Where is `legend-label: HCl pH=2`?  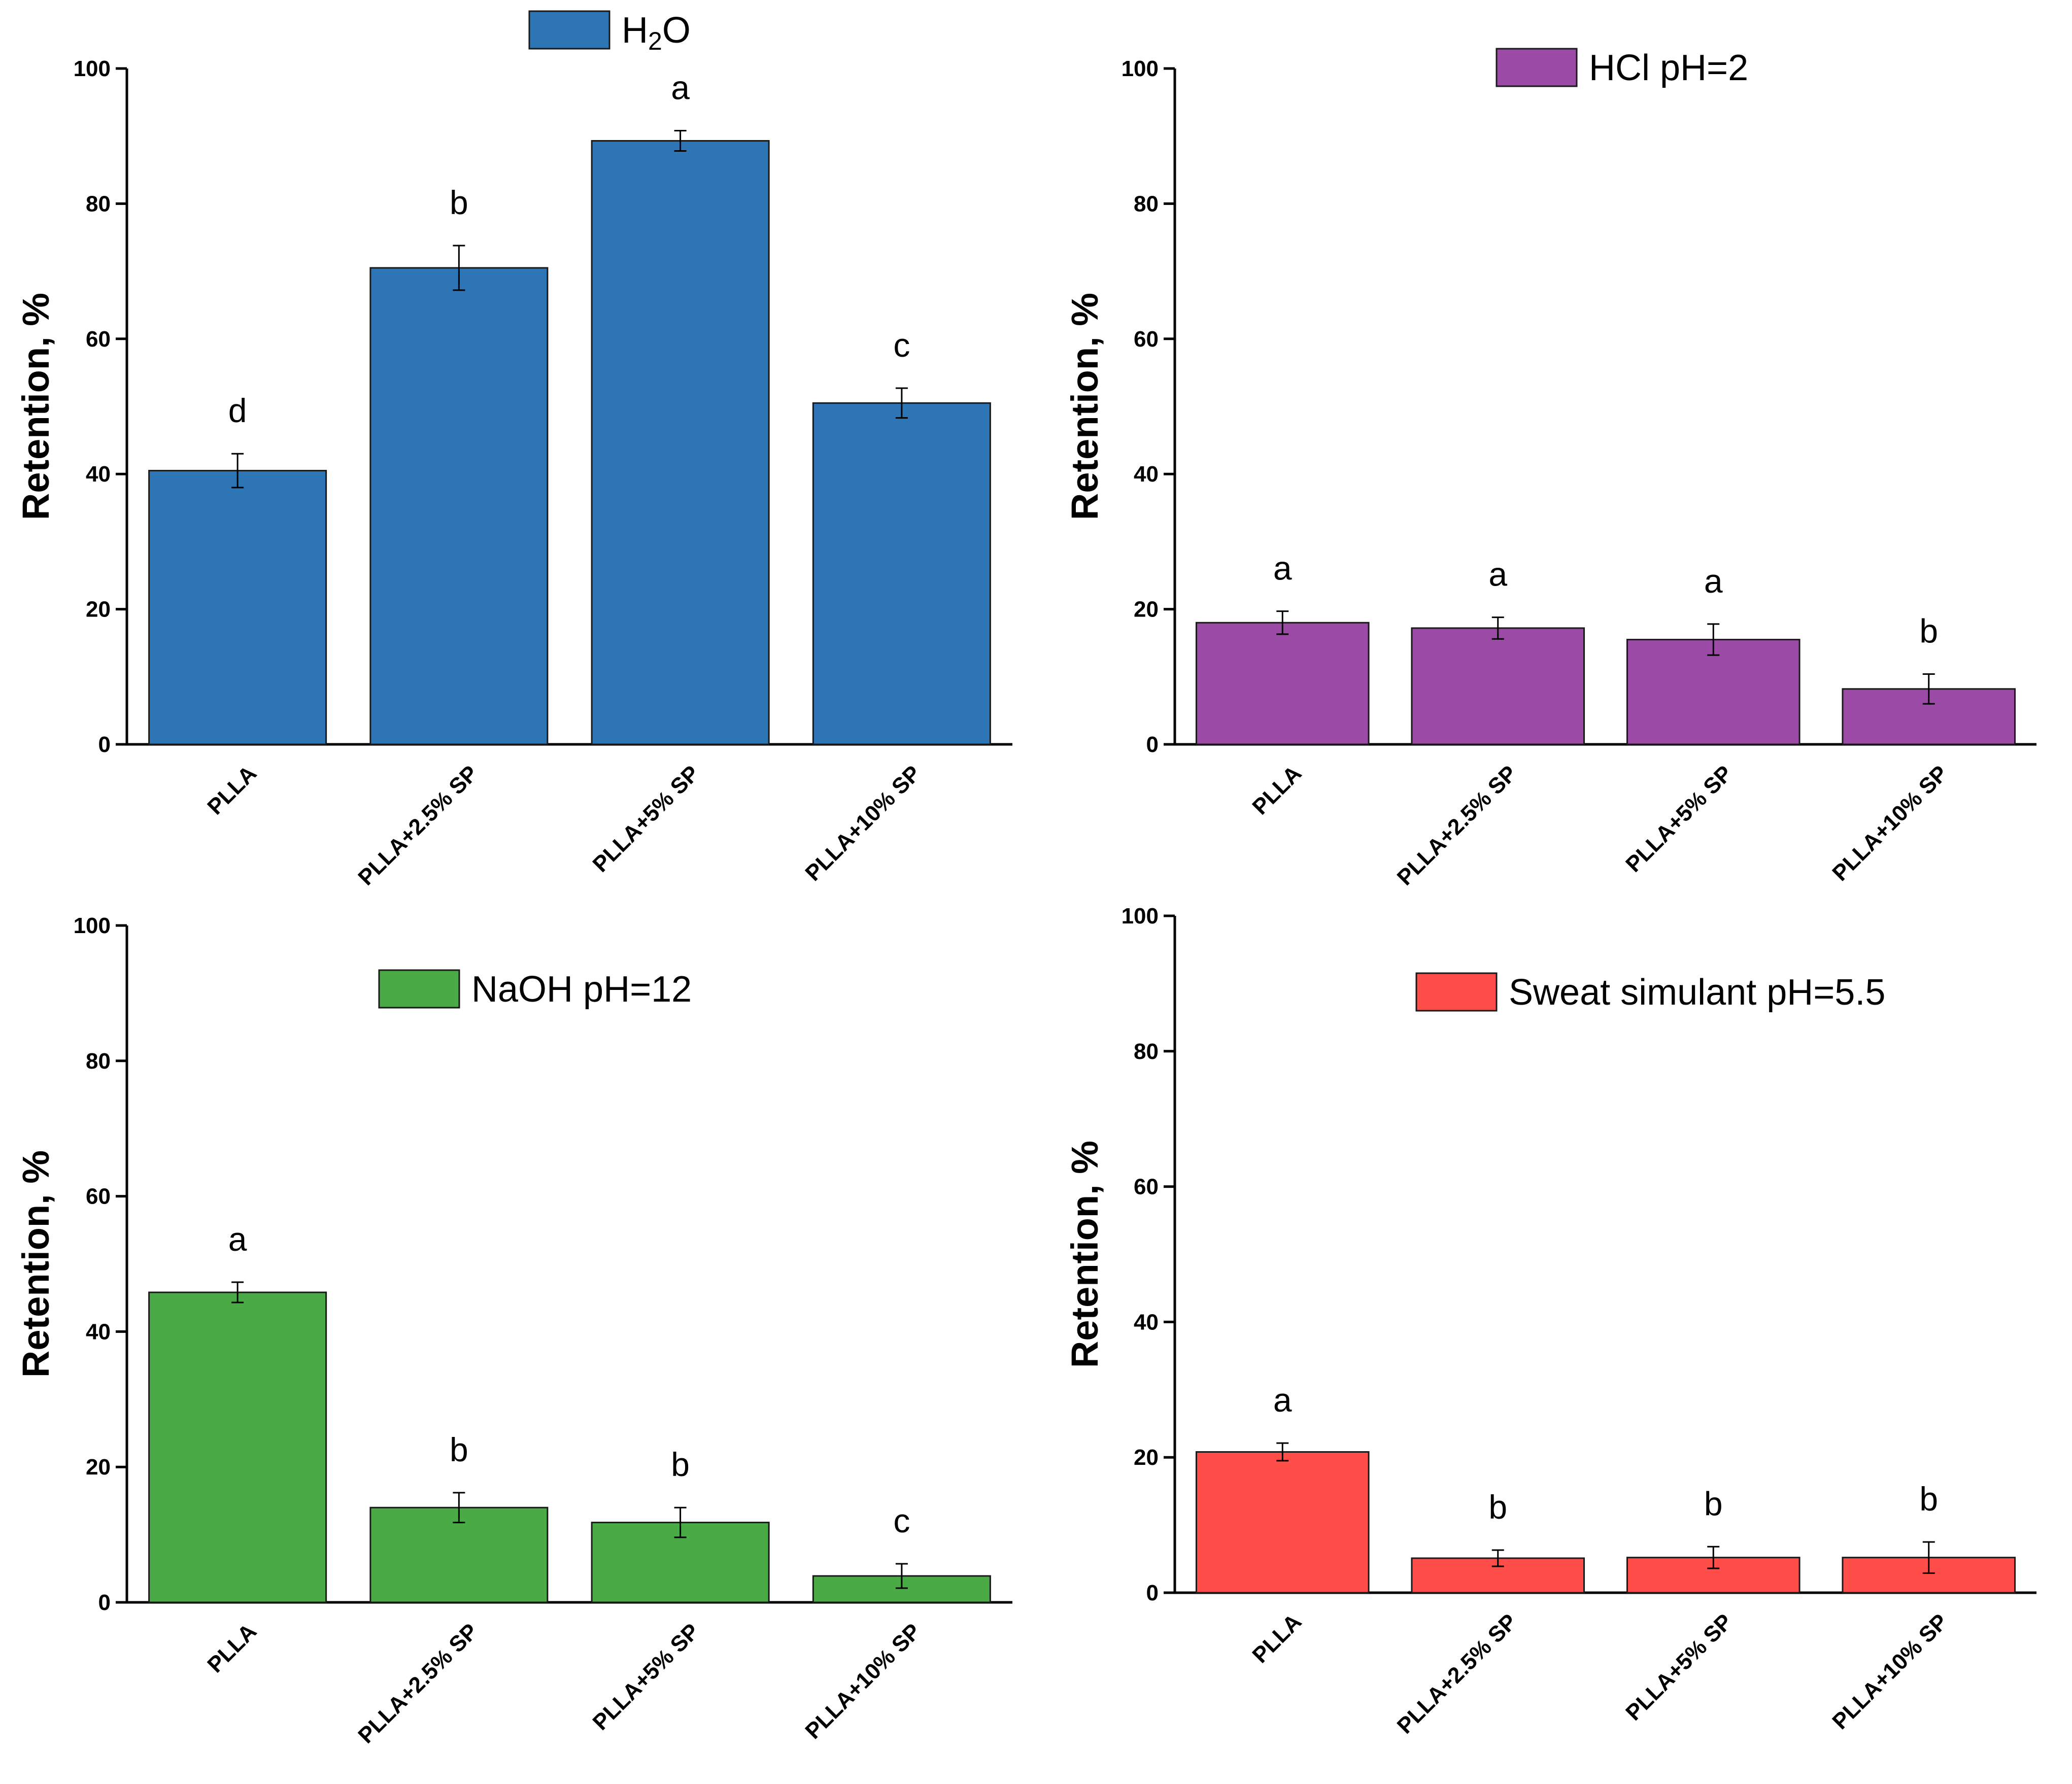
legend-label: HCl pH=2 is located at coordinates (1668, 68).